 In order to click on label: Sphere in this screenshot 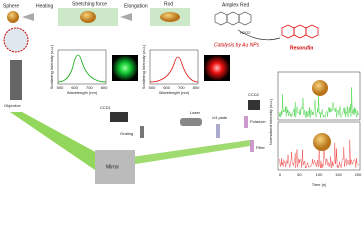, I will do `click(11, 6)`.